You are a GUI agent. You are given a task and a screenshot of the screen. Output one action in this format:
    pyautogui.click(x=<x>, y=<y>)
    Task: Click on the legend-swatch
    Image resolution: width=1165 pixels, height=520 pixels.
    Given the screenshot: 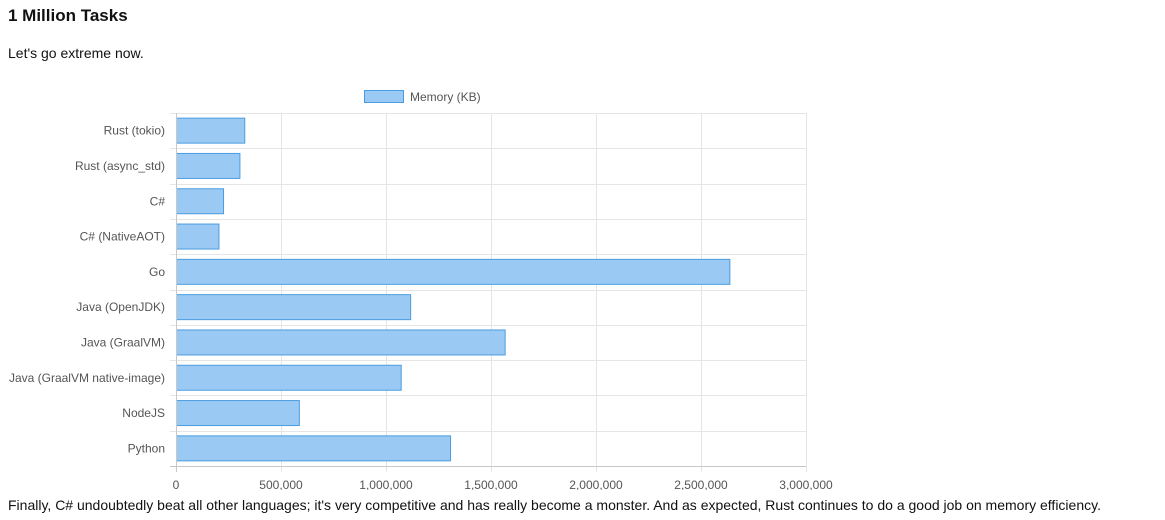 What is the action you would take?
    pyautogui.click(x=384, y=96)
    